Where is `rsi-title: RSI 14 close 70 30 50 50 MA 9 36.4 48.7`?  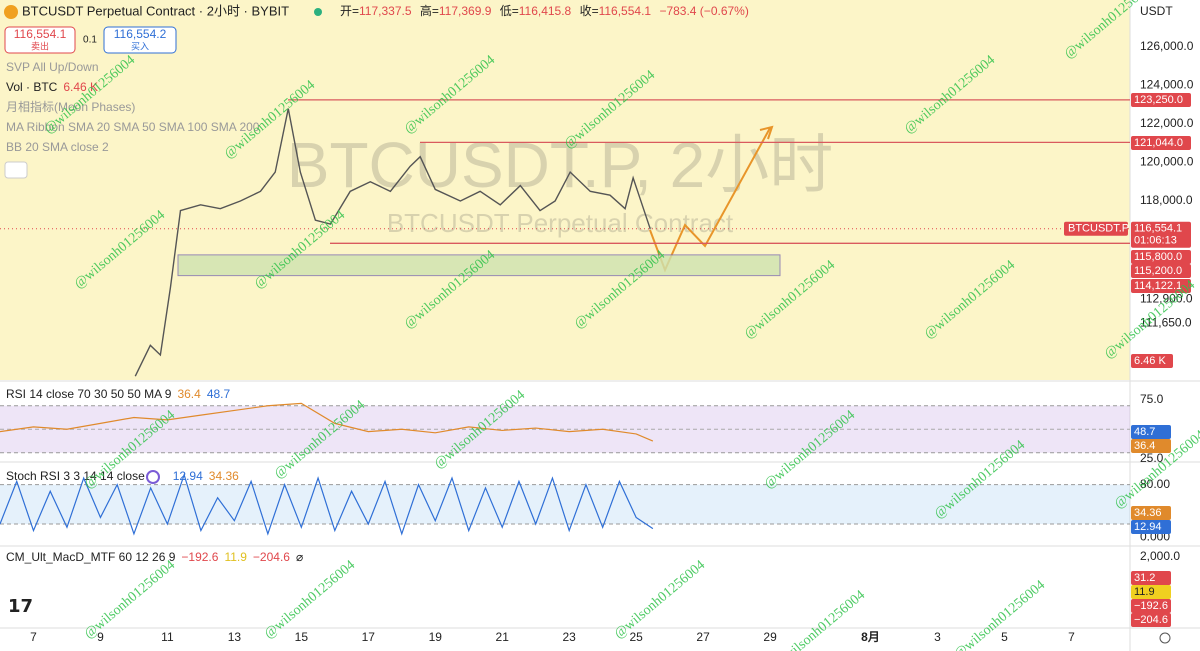
rsi-title: RSI 14 close 70 30 50 50 MA 9 36.4 48.7 is located at coordinates (118, 394).